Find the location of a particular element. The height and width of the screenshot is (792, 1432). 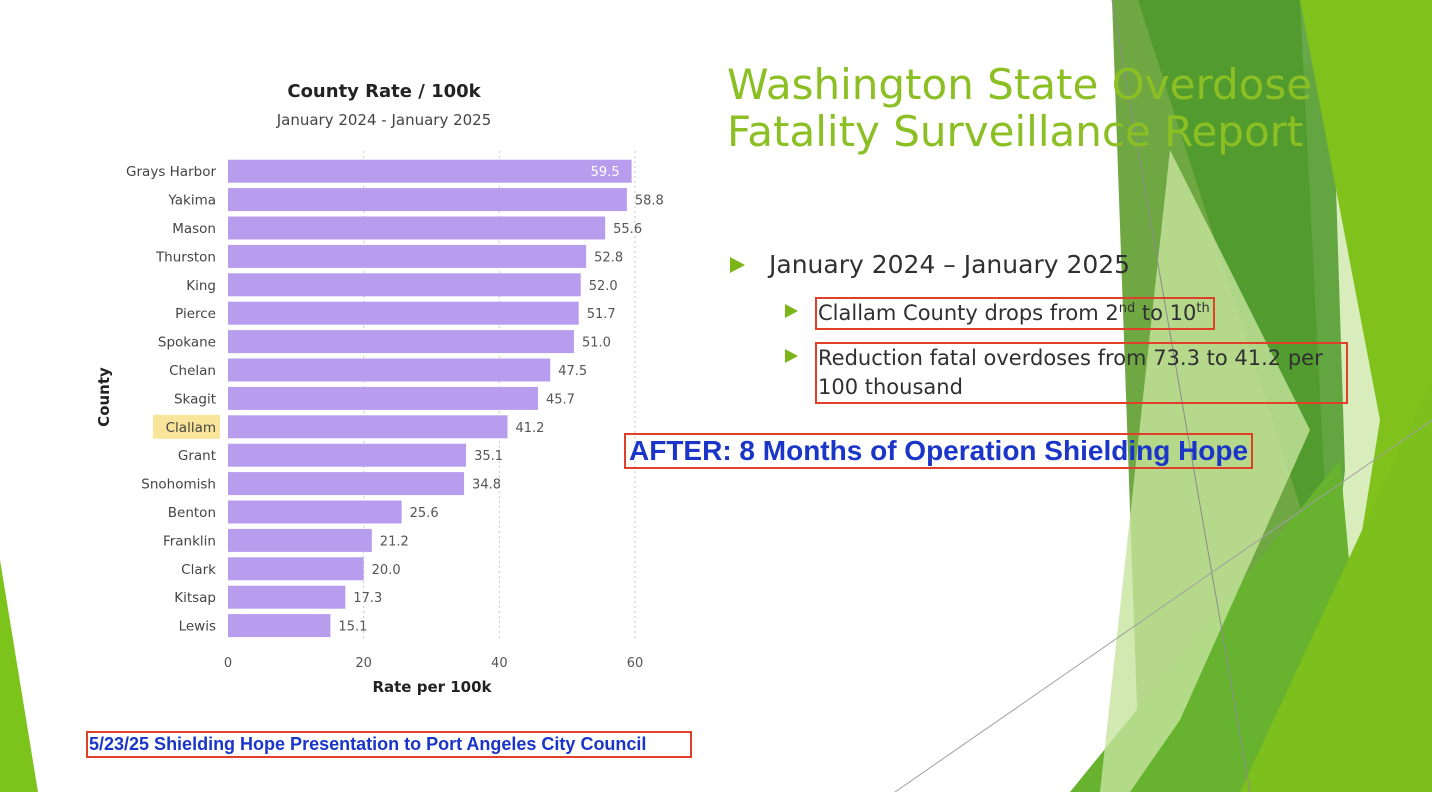

category-label: Mason is located at coordinates (194, 229).